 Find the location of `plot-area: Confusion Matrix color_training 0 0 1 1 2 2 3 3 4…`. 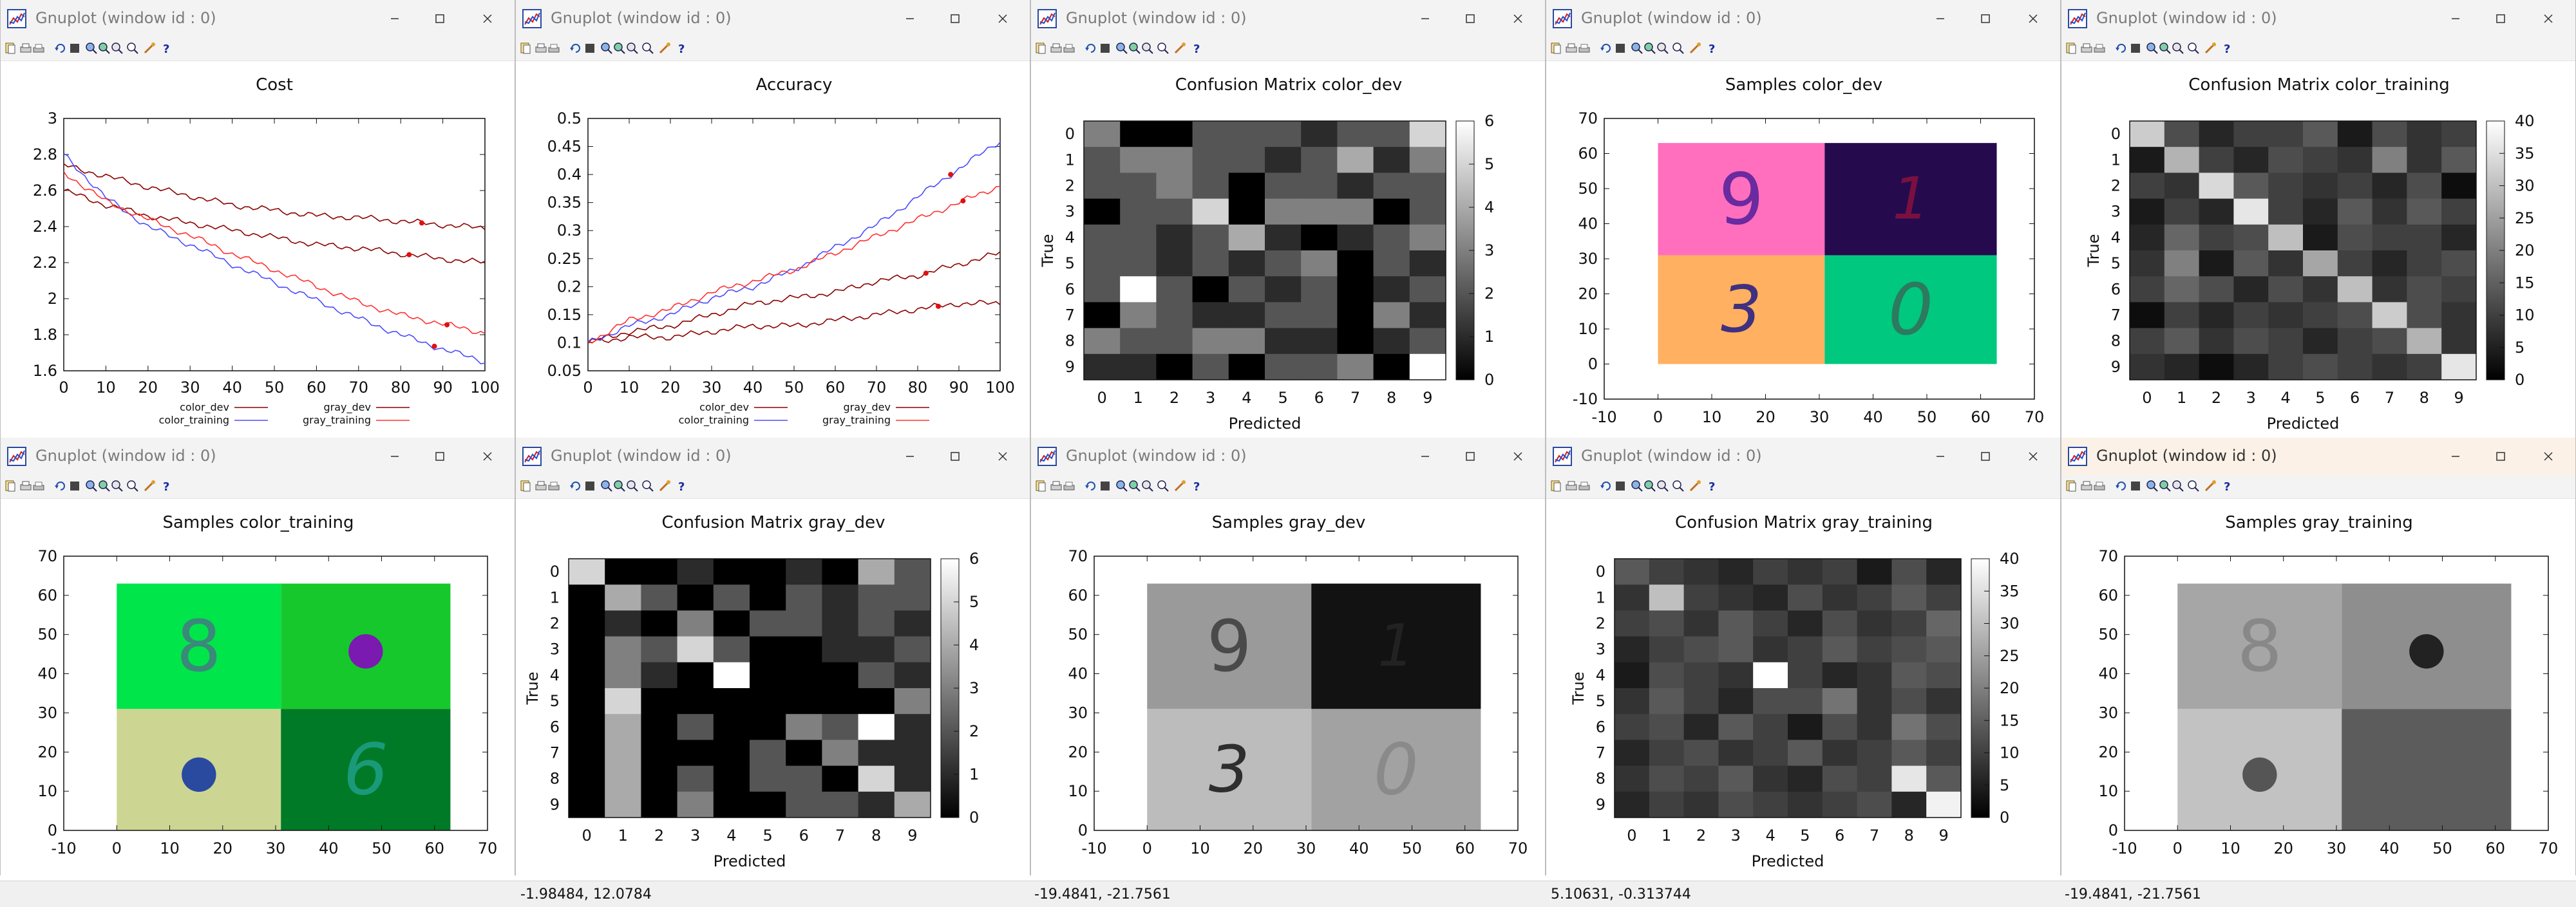

plot-area: Confusion Matrix color_training 0 0 1 1 2 2 3 3 4… is located at coordinates (2318, 249).